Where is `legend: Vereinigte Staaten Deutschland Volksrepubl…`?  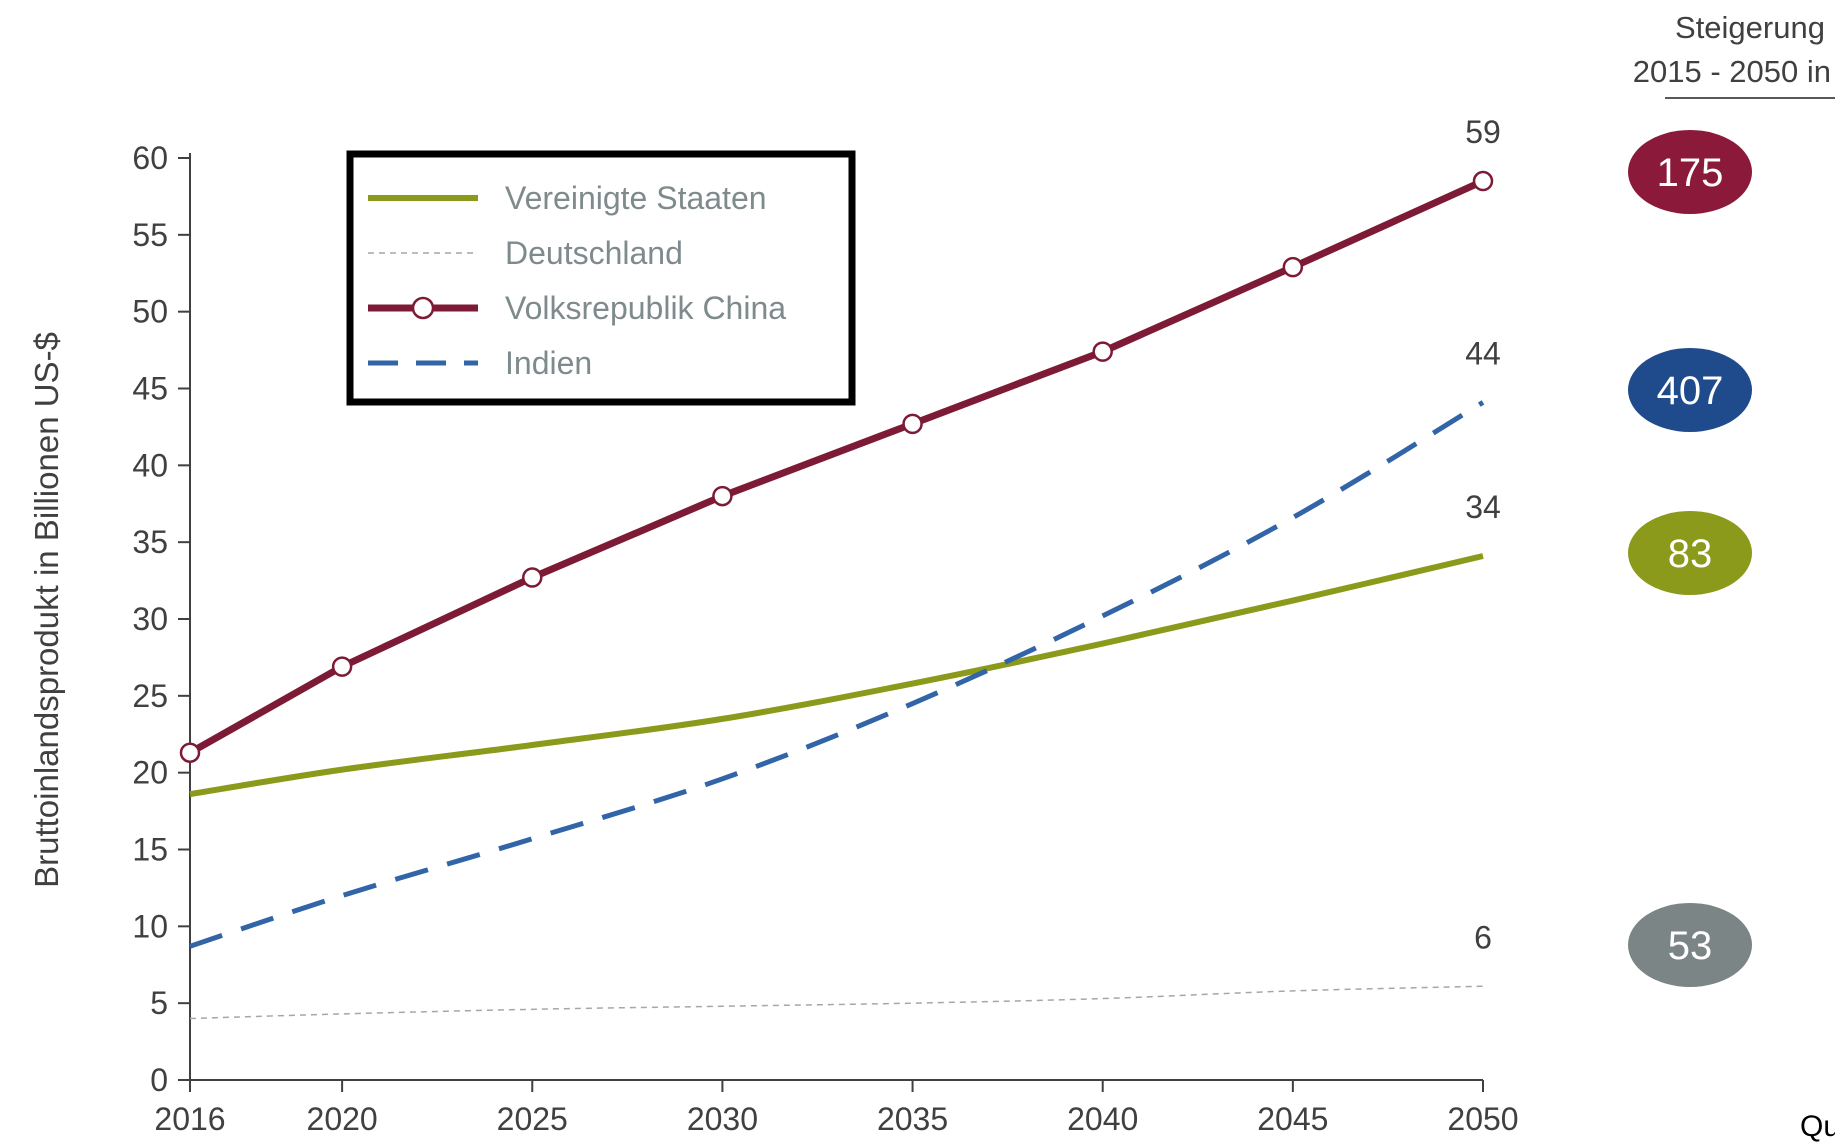 legend: Vereinigte Staaten Deutschland Volksrepubl… is located at coordinates (601, 278).